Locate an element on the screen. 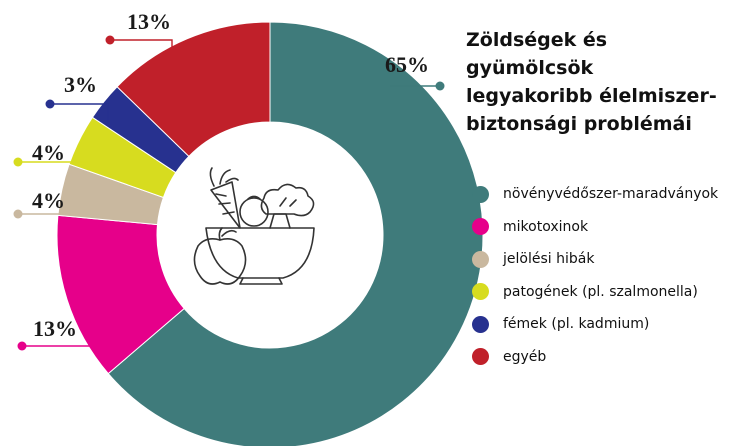  legend-item: jelölési hibák is located at coordinates (595, 259).